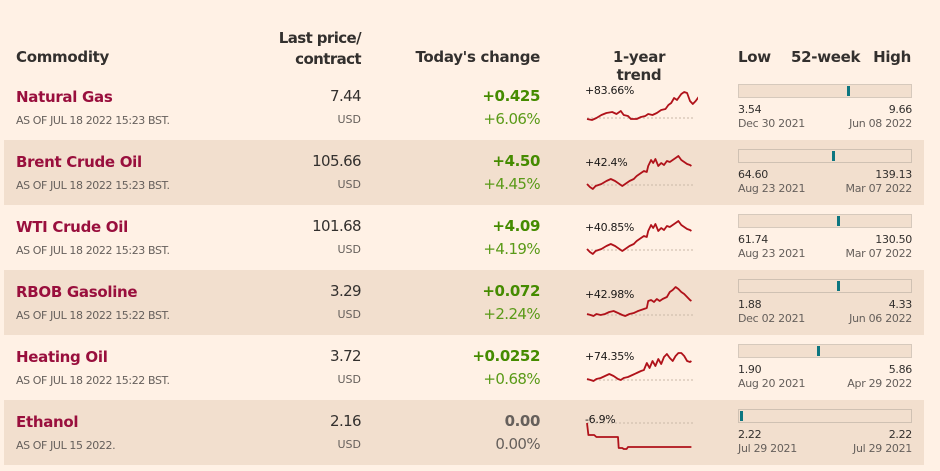 This screenshot has height=471, width=940. Describe the element at coordinates (511, 291) in the screenshot. I see `change-value: +0.072` at that location.